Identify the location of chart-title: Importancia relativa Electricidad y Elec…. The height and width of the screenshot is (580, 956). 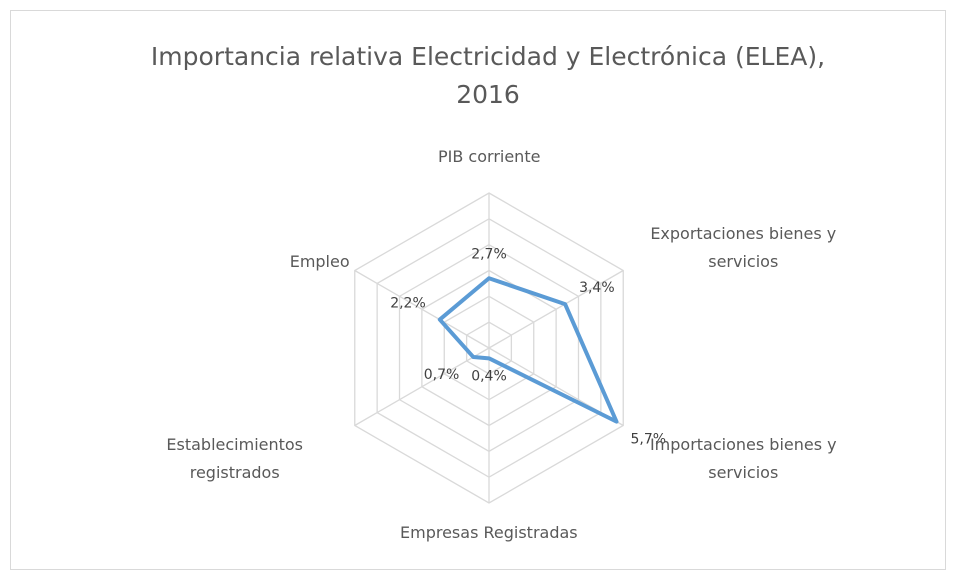
(488, 75).